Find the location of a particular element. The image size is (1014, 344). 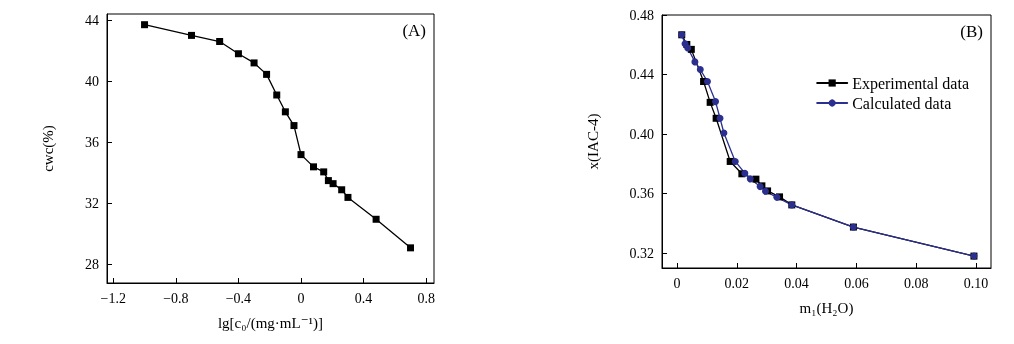

x-tick-label: 0.04 is located at coordinates (796, 283).